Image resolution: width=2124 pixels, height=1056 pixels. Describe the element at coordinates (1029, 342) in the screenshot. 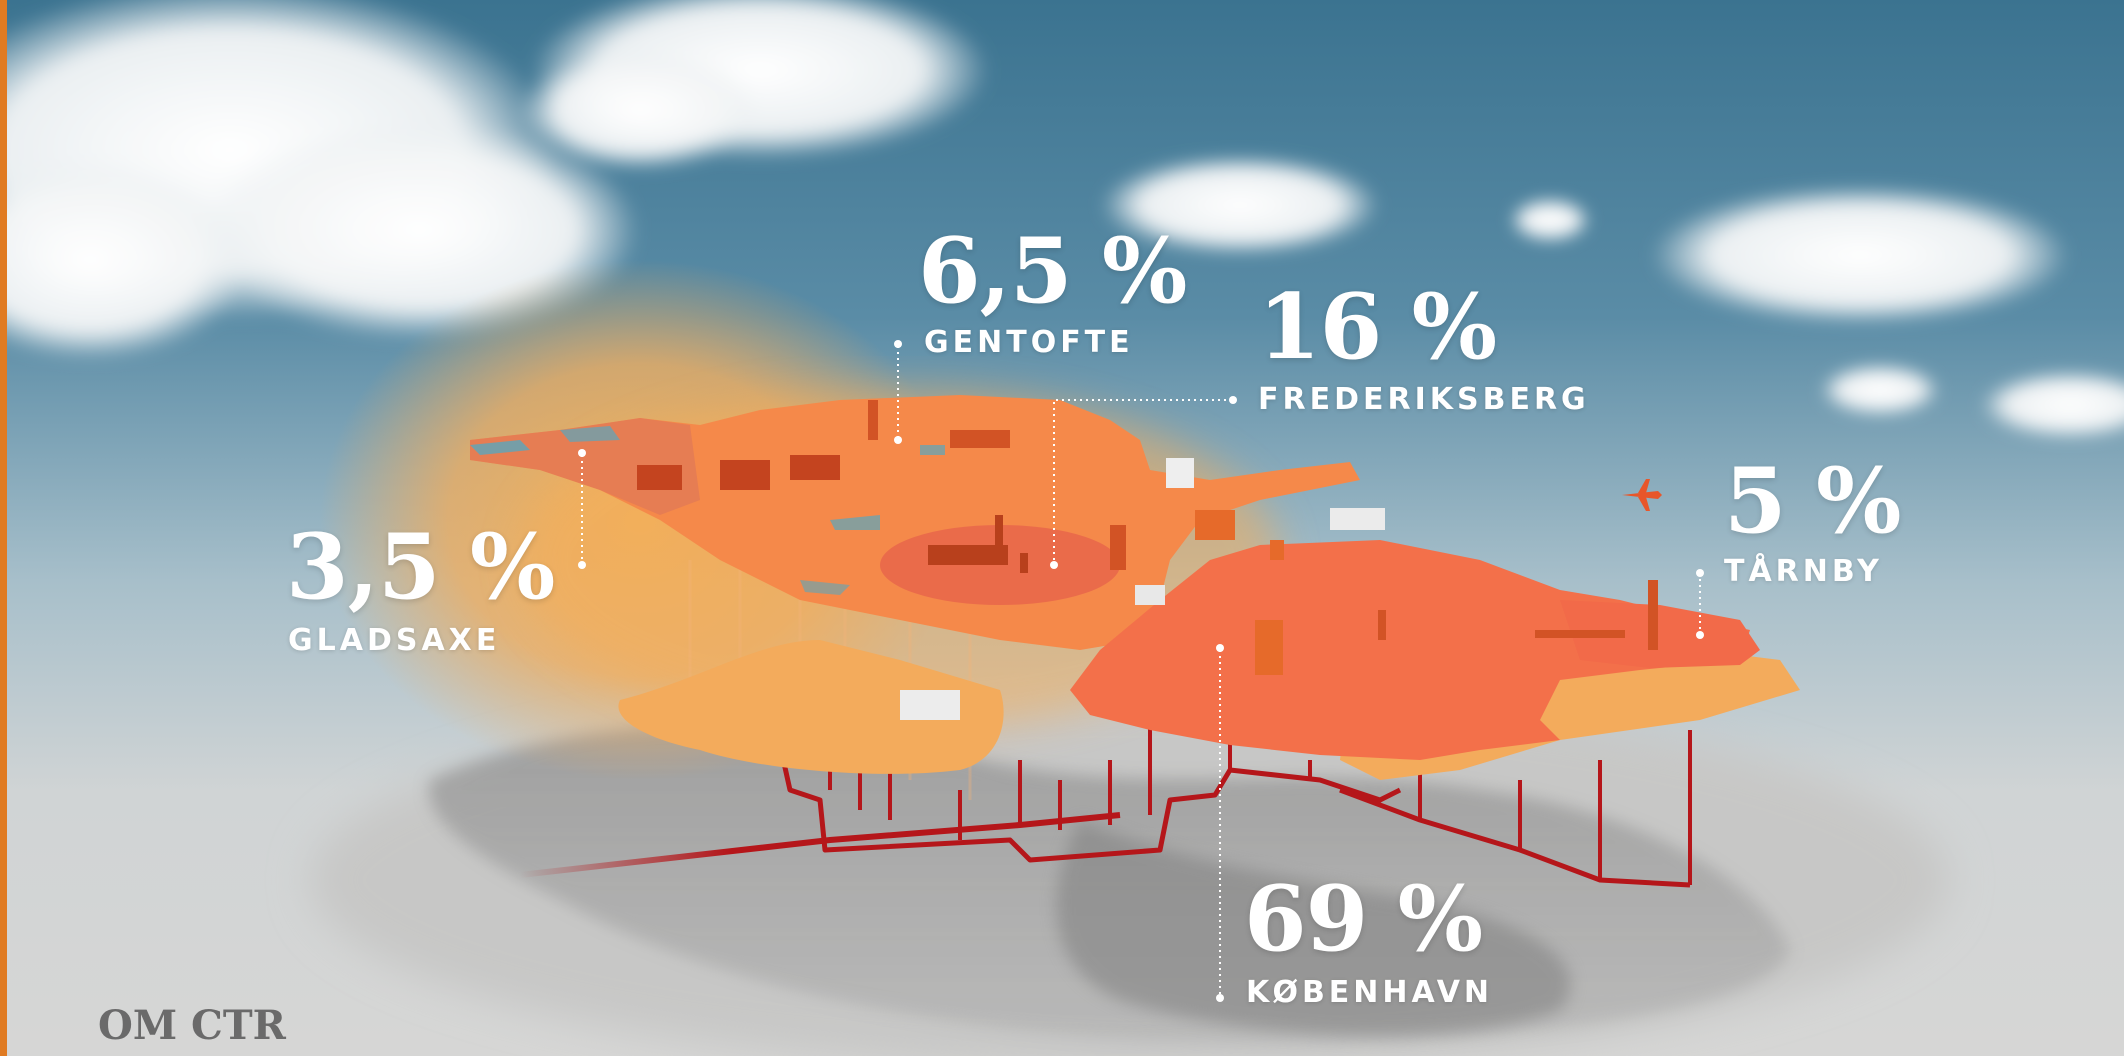

I see `gentofte-label: GENTOFTE` at that location.